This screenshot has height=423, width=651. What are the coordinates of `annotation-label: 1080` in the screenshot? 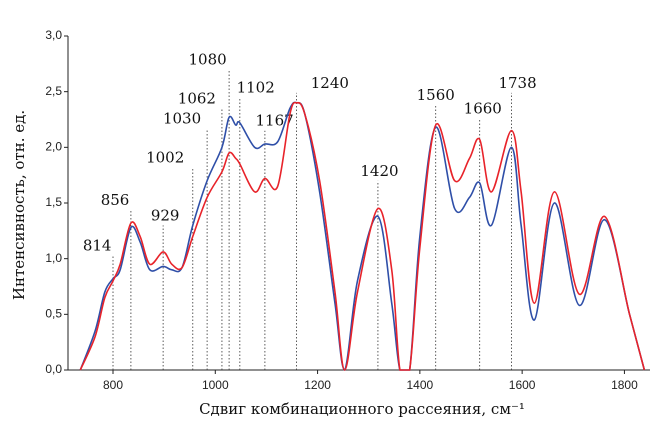 It's located at (208, 59).